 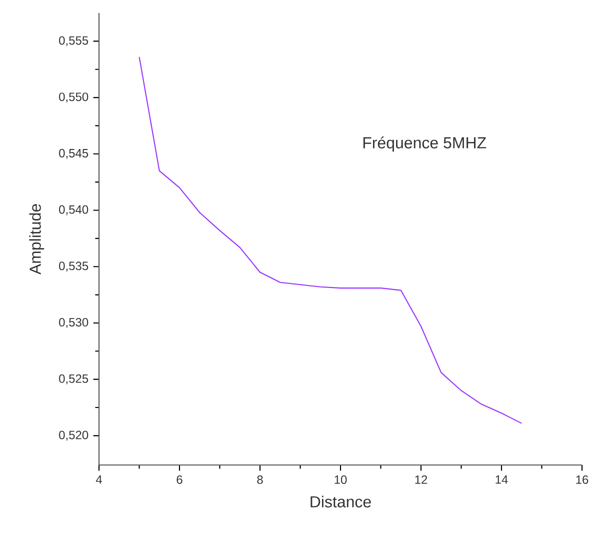 What do you see at coordinates (73, 210) in the screenshot?
I see `y-tick-label: 0,540` at bounding box center [73, 210].